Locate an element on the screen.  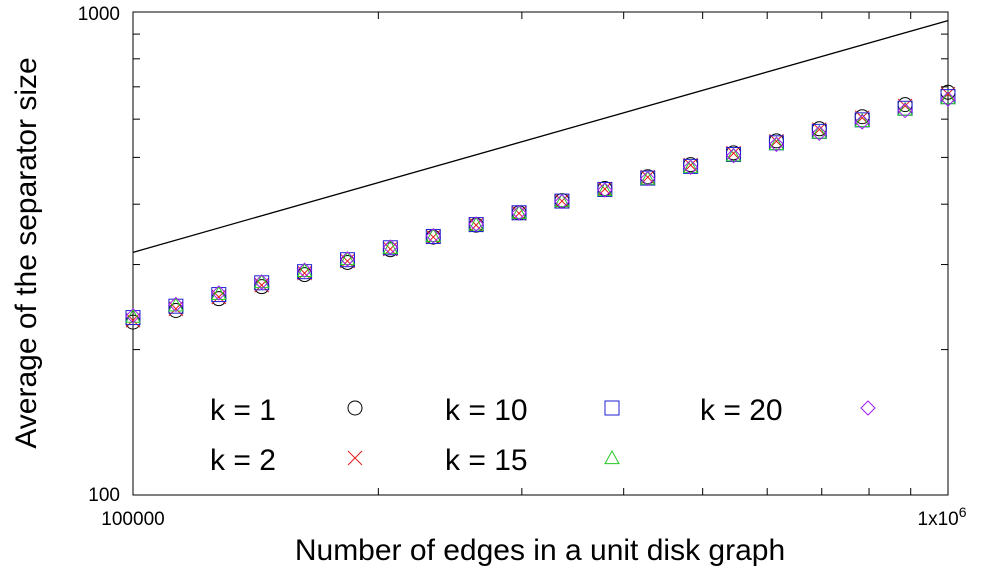
x-tick-label-1e6-exponent: 6 is located at coordinates (963, 512).